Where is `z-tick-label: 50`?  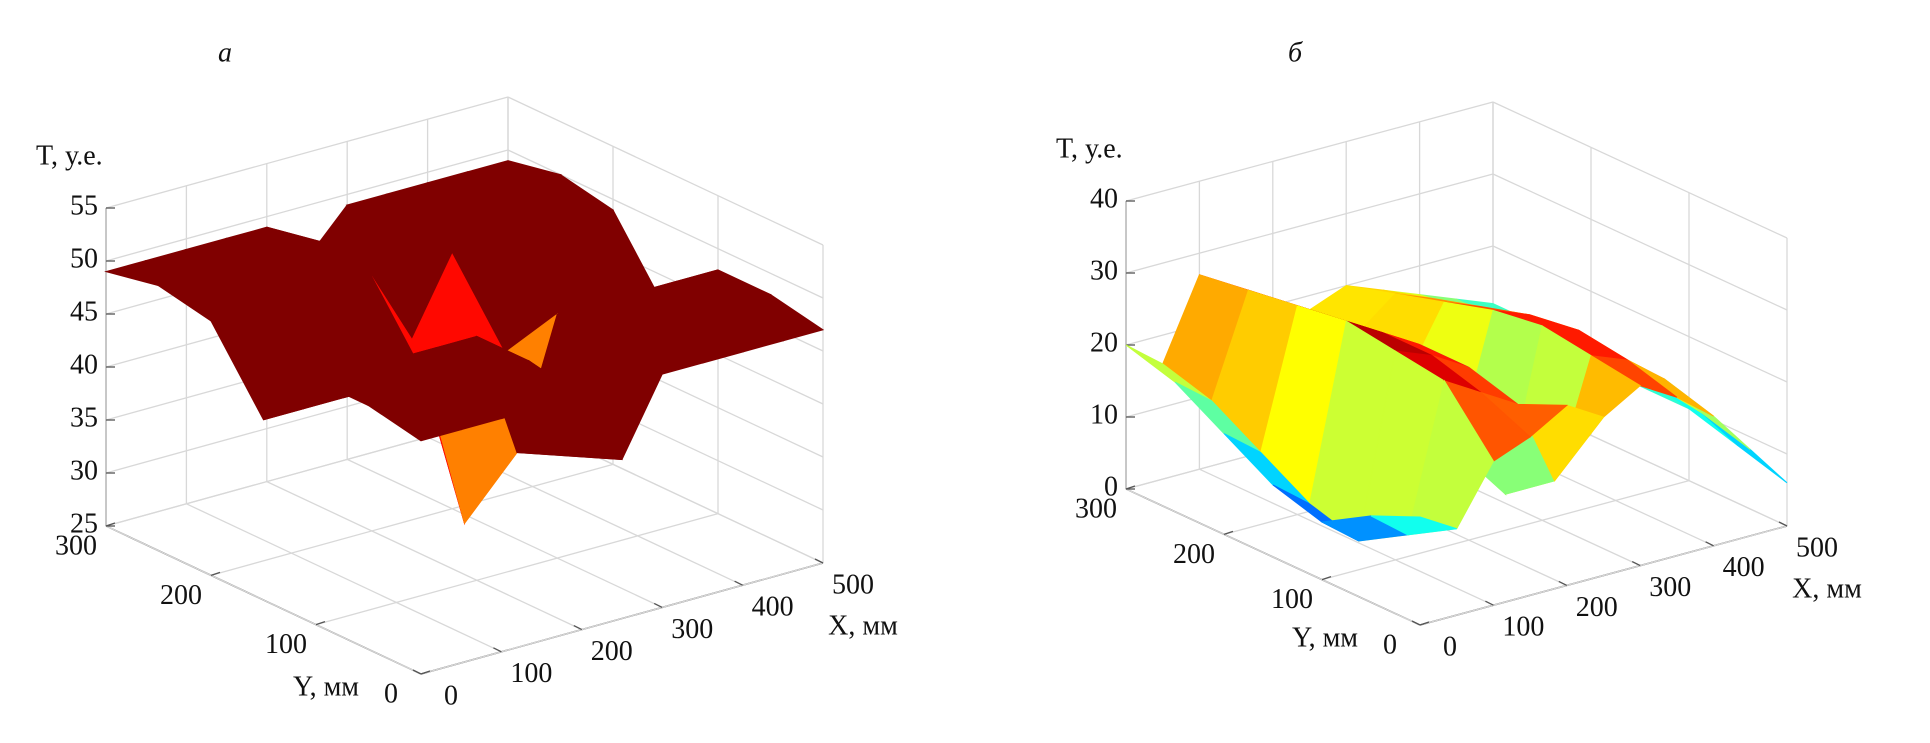 z-tick-label: 50 is located at coordinates (84, 258).